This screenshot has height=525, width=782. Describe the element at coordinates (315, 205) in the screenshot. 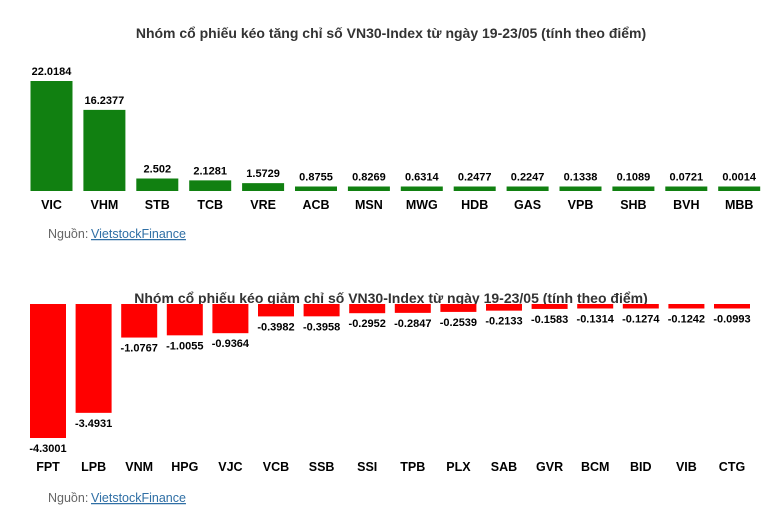

I see `gainers-category-label-acb: ACB` at that location.